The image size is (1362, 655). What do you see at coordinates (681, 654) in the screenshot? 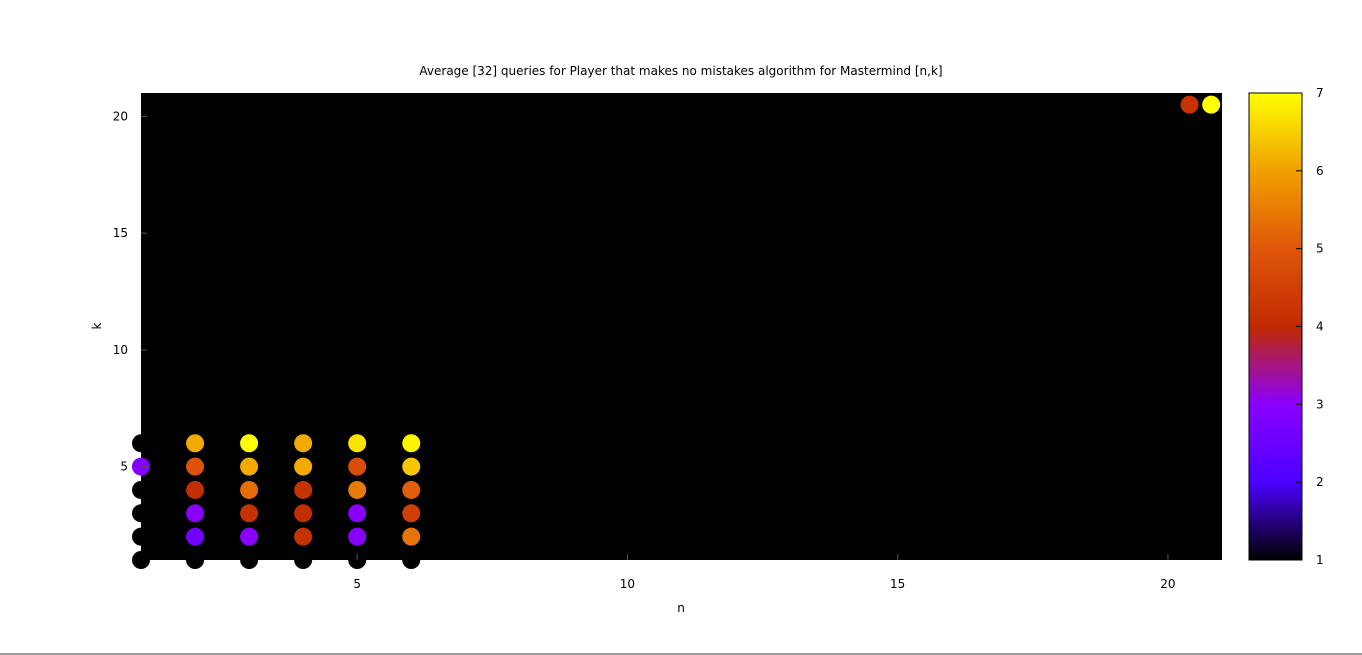
I see `window-bottom-border` at bounding box center [681, 654].